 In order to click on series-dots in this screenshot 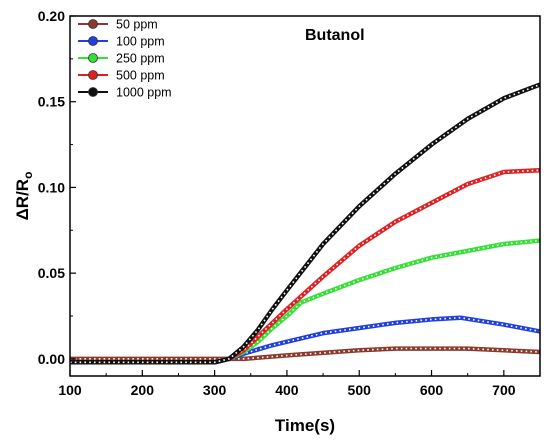, I will do `click(305, 340)`.